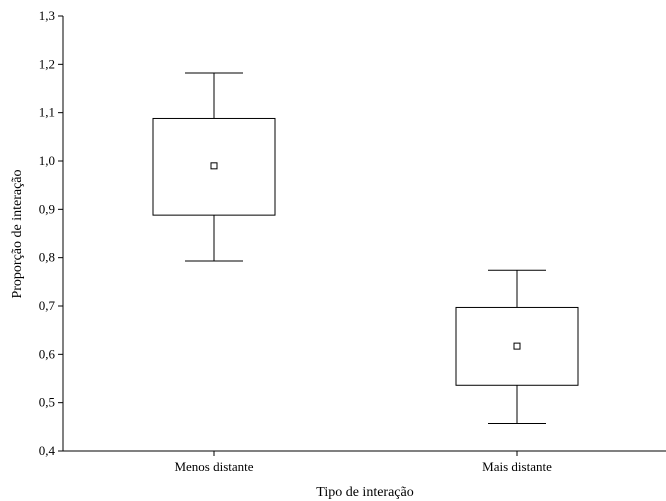 The image size is (666, 501). Describe the element at coordinates (51, 233) in the screenshot. I see `y-ticks: 0,4 0,5 0,6 0,7 0,8 0,9 1,0 1,1 1,2 1,3` at that location.